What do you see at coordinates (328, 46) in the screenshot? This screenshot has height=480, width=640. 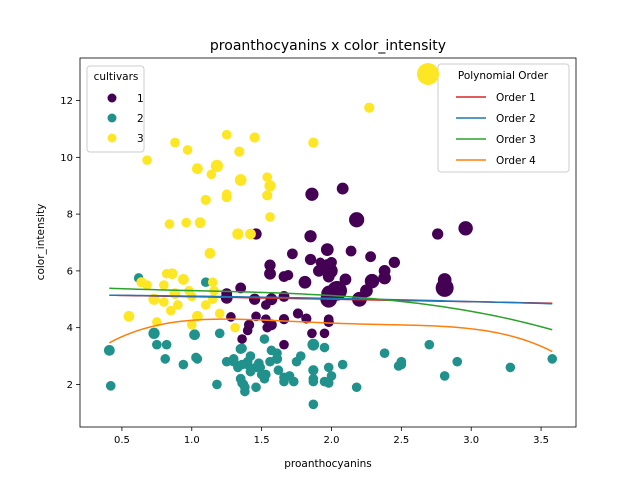 I see `chart-title: proanthocyanins x color_intensity` at bounding box center [328, 46].